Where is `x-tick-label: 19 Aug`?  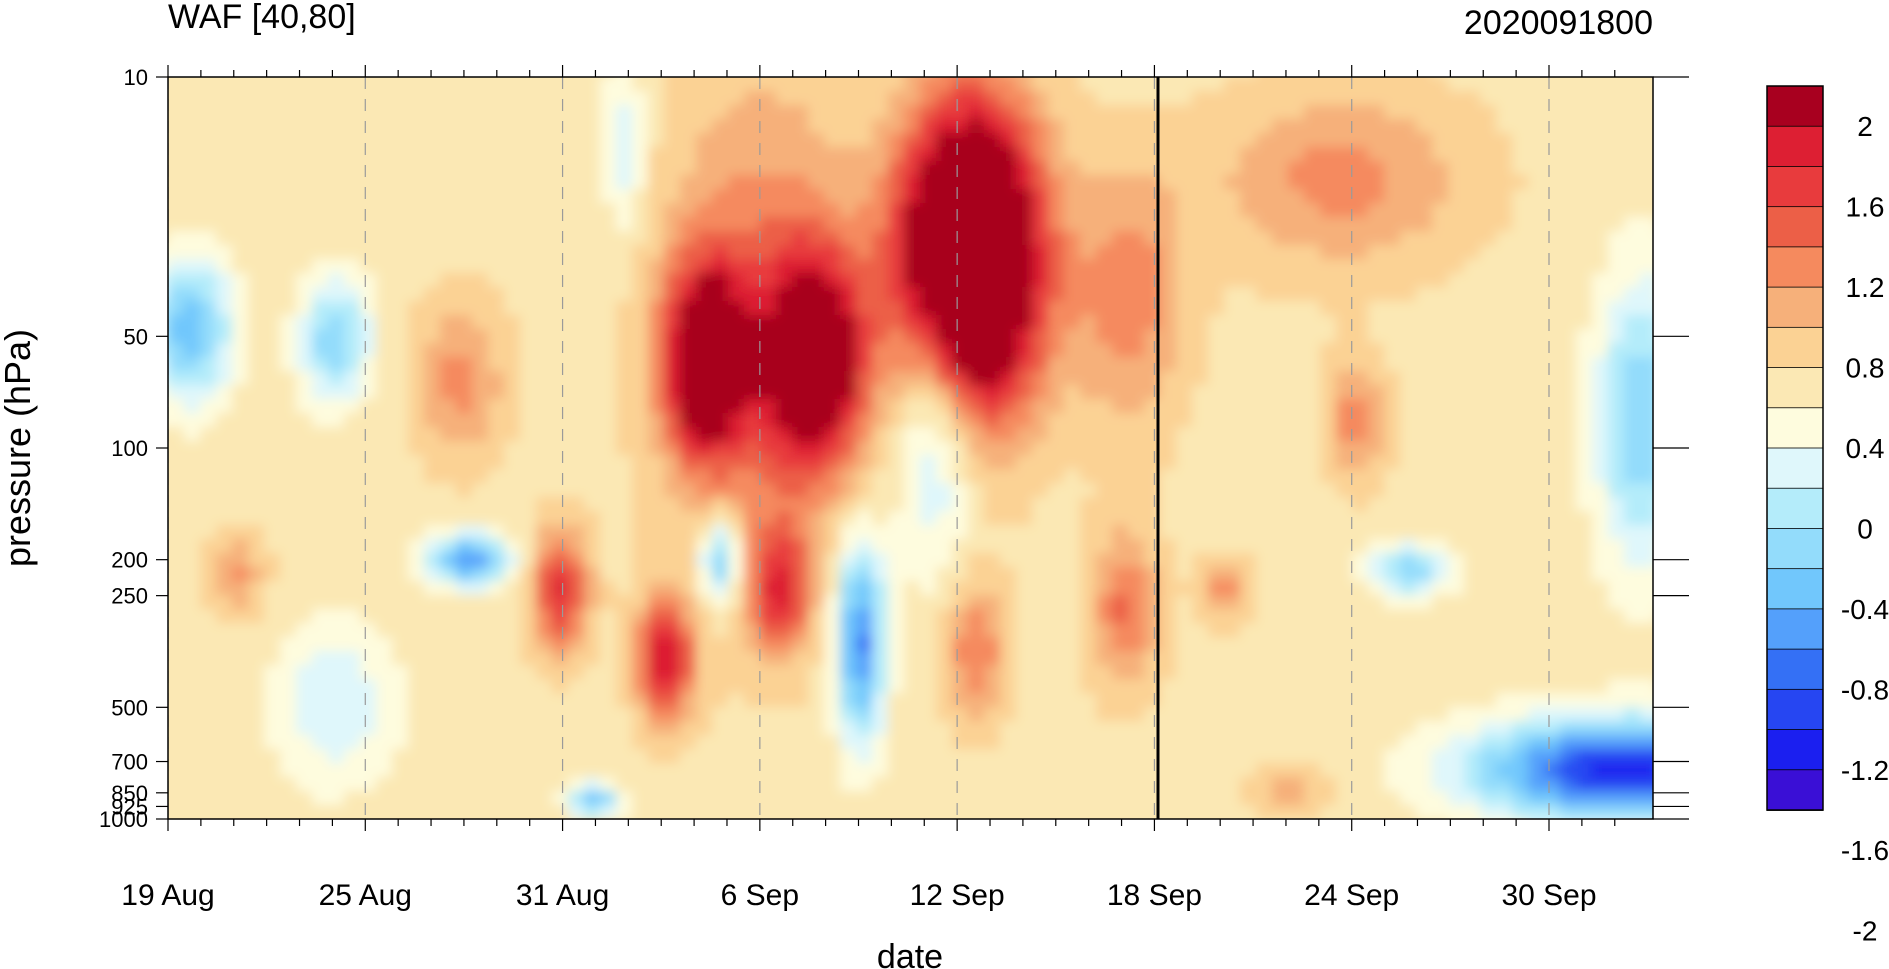
x-tick-label: 19 Aug is located at coordinates (167, 895).